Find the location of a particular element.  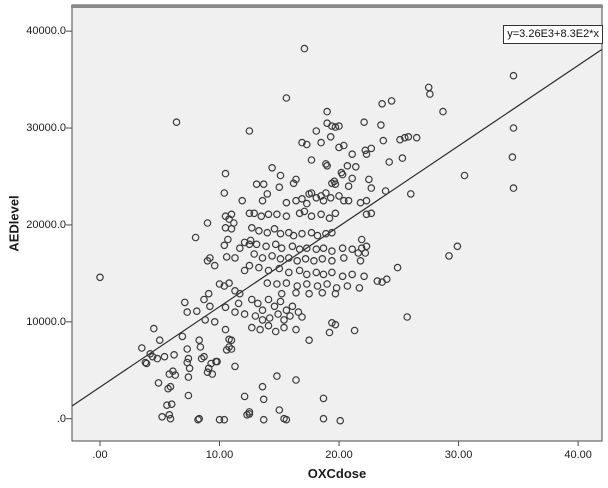

y-tick-label: 20000.0 is located at coordinates (46, 224).